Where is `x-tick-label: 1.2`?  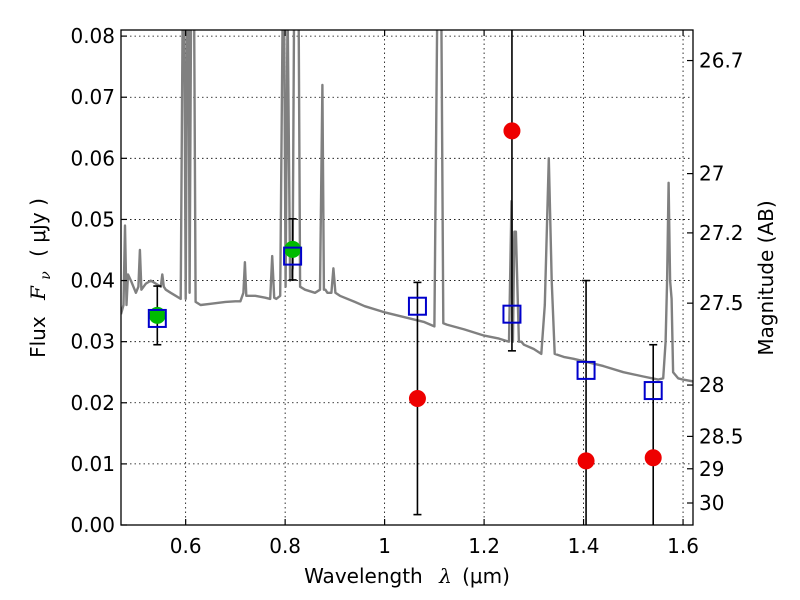 x-tick-label: 1.2 is located at coordinates (484, 546).